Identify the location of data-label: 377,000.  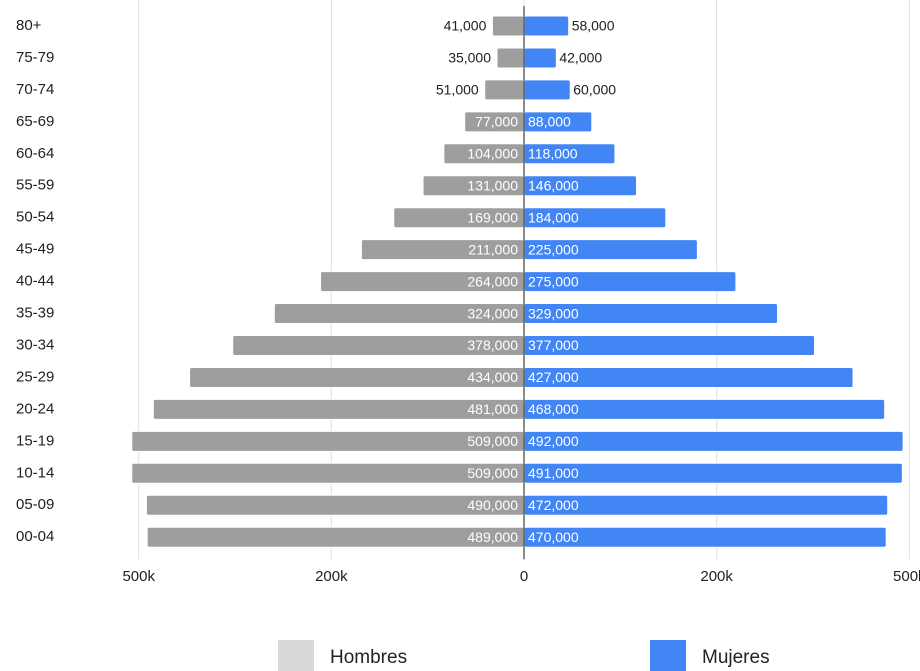
(553, 345).